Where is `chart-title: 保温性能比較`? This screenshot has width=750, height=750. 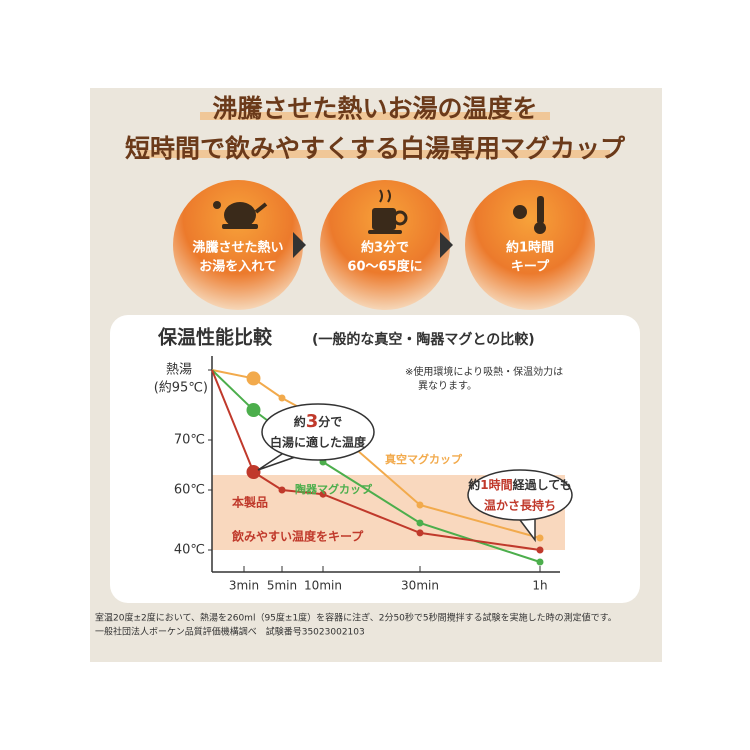
chart-title: 保温性能比較 is located at coordinates (215, 337).